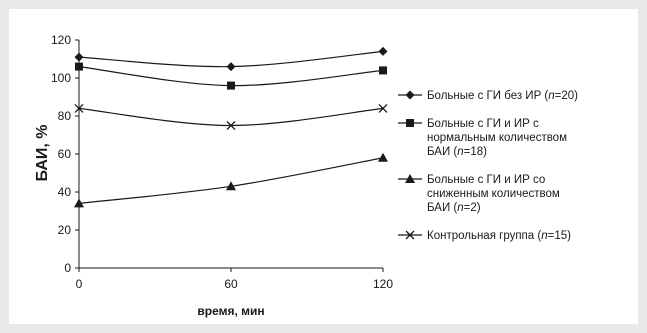  I want to click on y-tick-label: 80, so click(65, 116).